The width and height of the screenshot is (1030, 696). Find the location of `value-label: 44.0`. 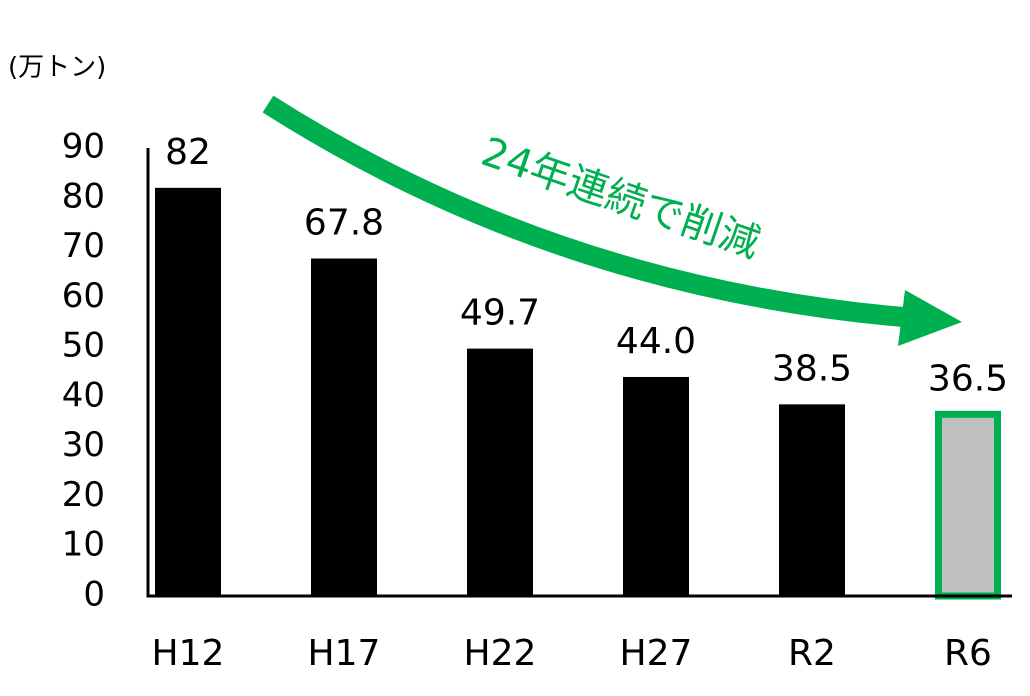

value-label: 44.0 is located at coordinates (656, 341).